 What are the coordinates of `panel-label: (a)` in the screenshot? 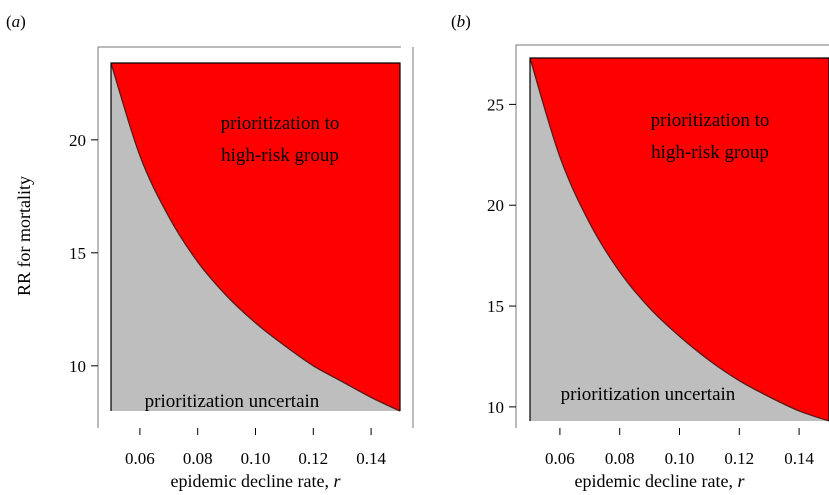 It's located at (16, 21).